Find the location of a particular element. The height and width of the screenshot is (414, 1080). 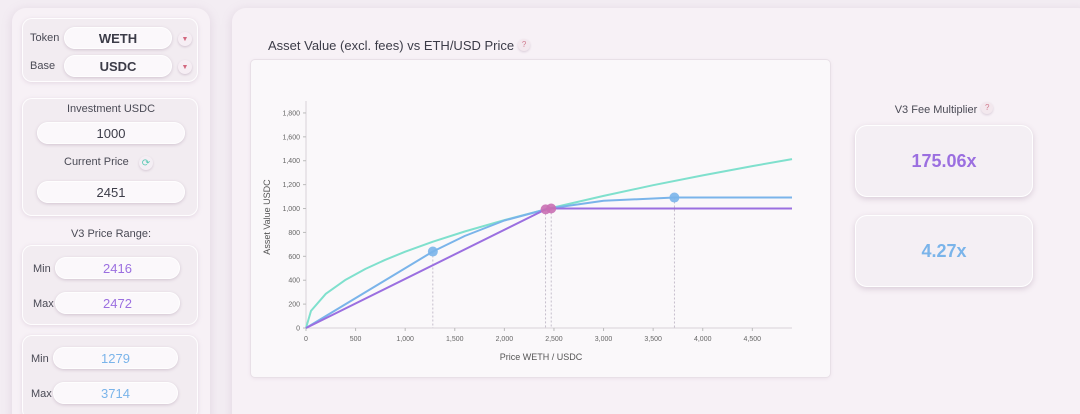

v3-max-input: 2472 is located at coordinates (117, 303).